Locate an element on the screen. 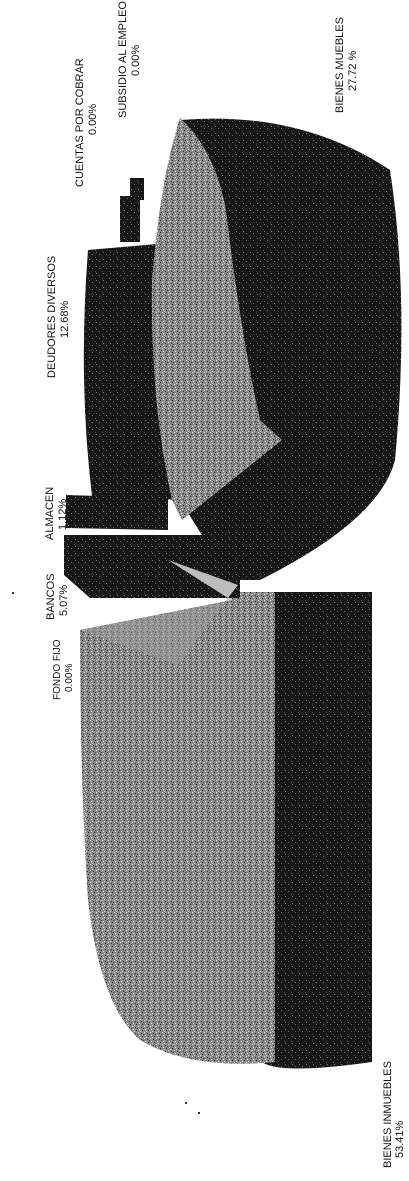 The height and width of the screenshot is (1181, 409). label-cuentas-por-cobrar: CUENTAS POR COBRAR 0.00% is located at coordinates (86, 122).